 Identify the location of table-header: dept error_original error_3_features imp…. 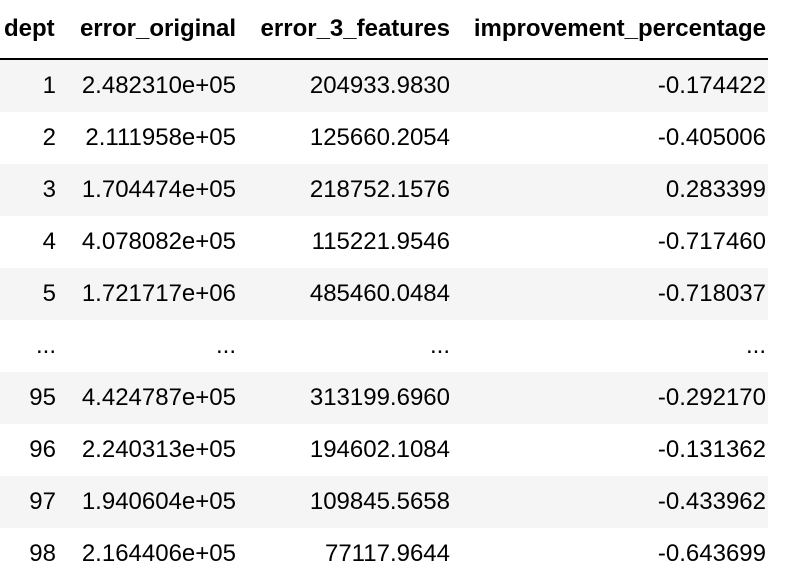
(384, 30).